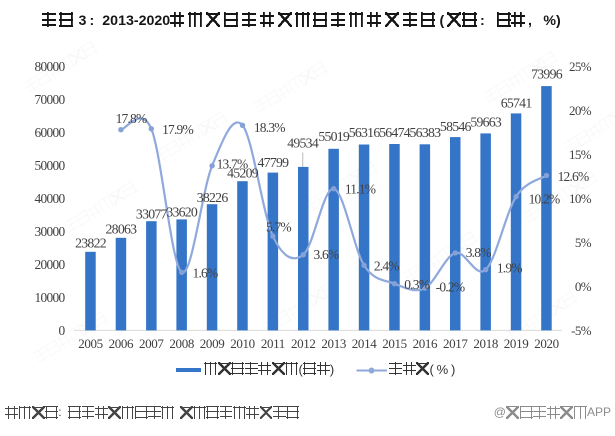  Describe the element at coordinates (303, 343) in the screenshot. I see `svg-text: 2012` at that location.